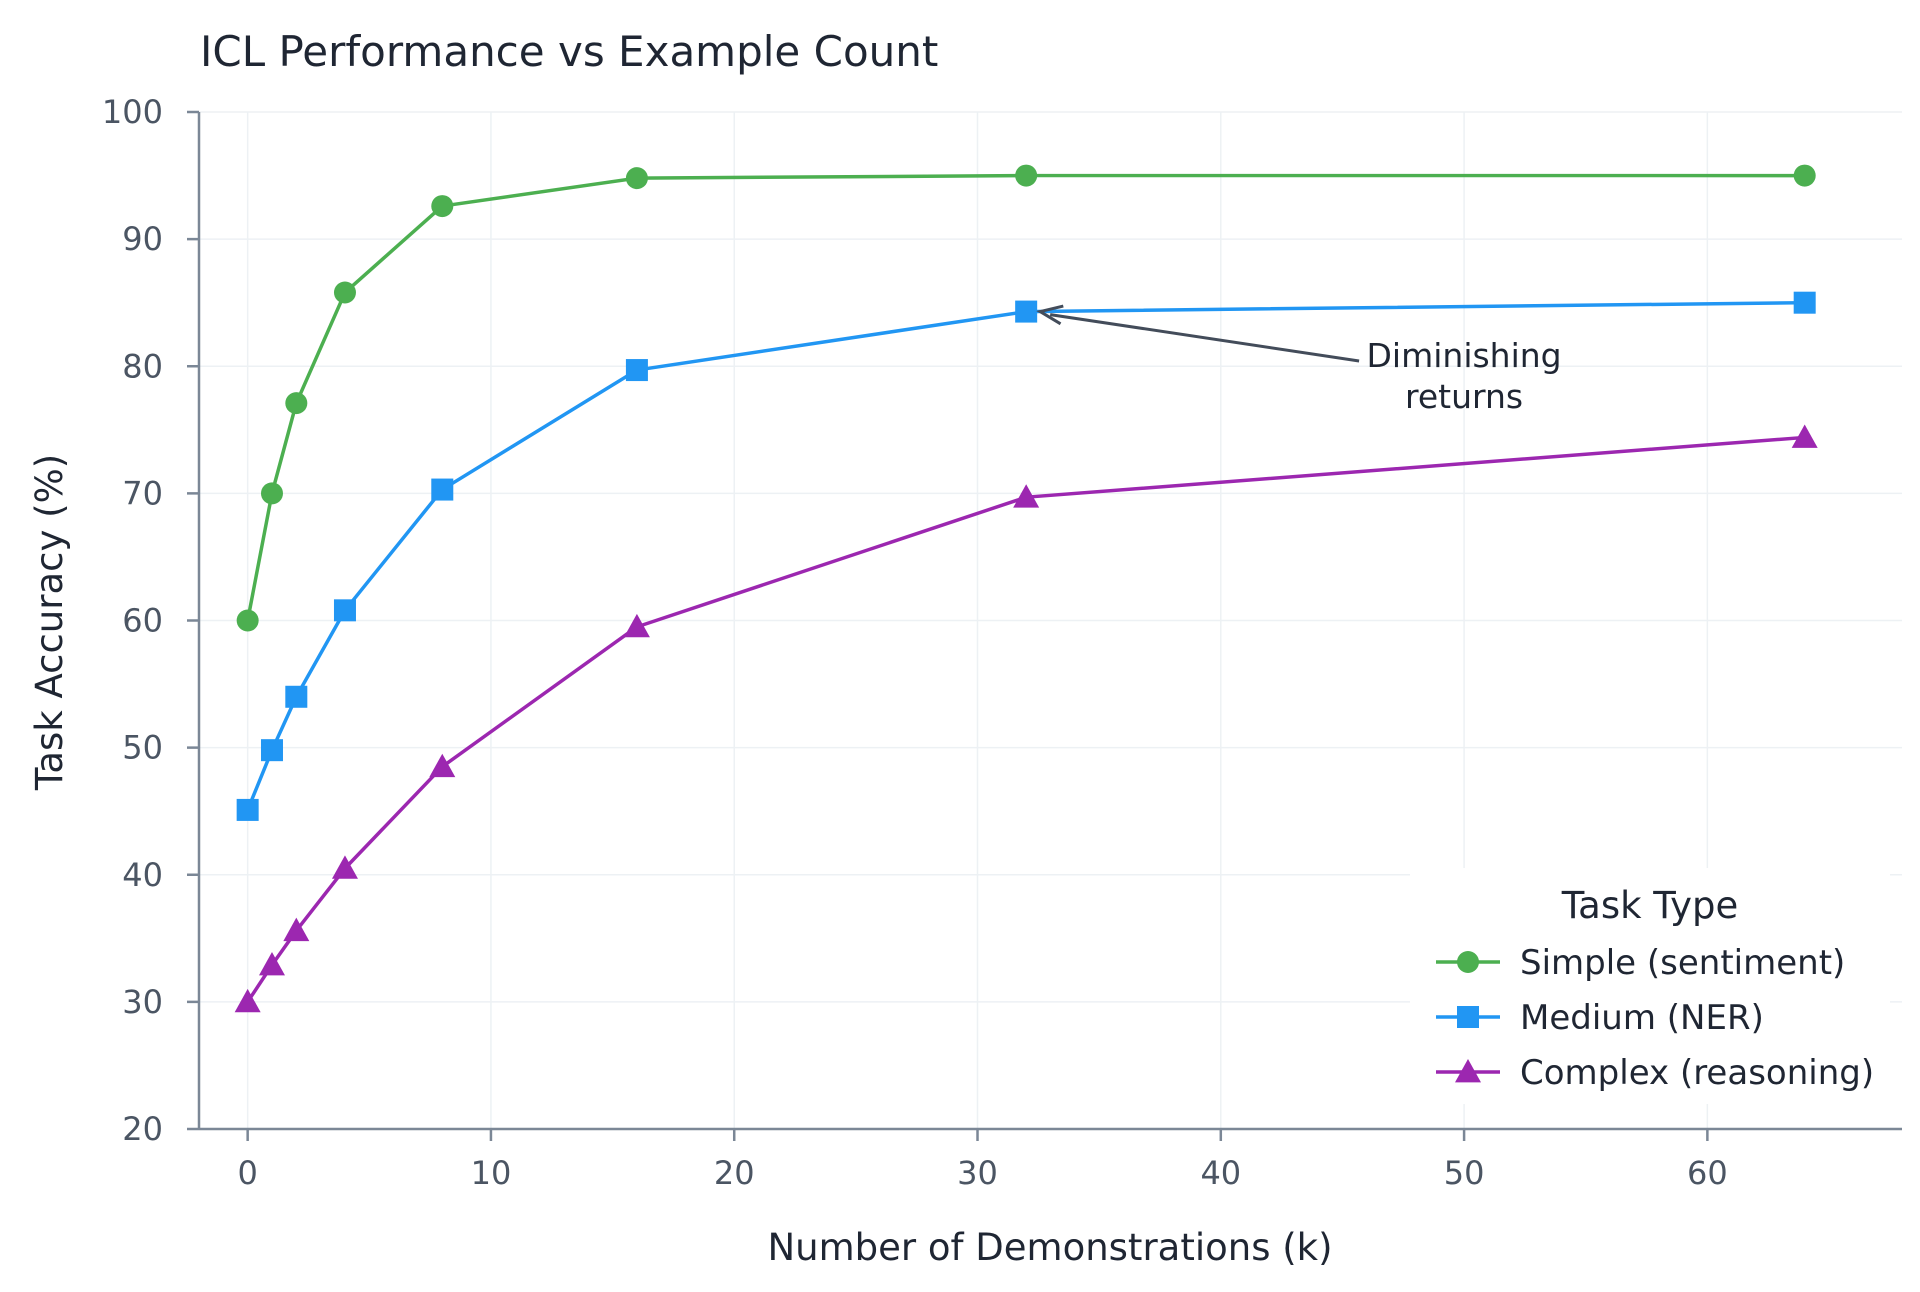 Image resolution: width=1920 pixels, height=1292 pixels. What do you see at coordinates (1682, 963) in the screenshot?
I see `legend-label: Simple (sentiment)` at bounding box center [1682, 963].